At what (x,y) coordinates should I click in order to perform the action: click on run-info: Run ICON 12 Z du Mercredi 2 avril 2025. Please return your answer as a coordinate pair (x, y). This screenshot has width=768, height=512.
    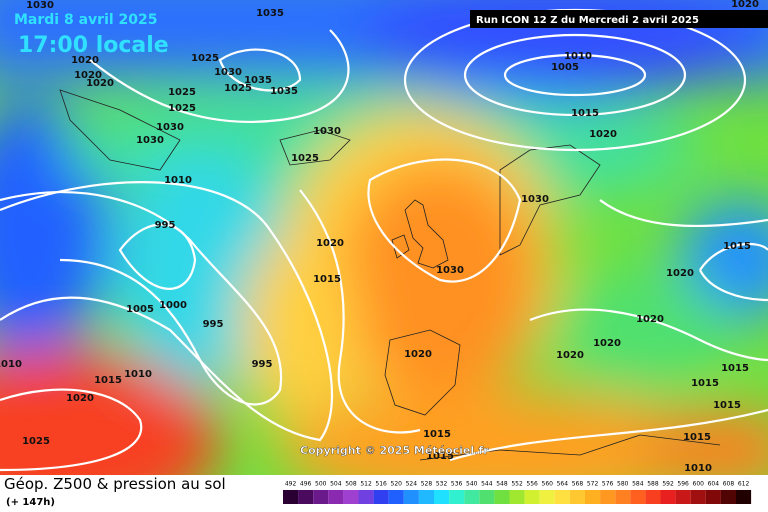
    Looking at the image, I should click on (587, 20).